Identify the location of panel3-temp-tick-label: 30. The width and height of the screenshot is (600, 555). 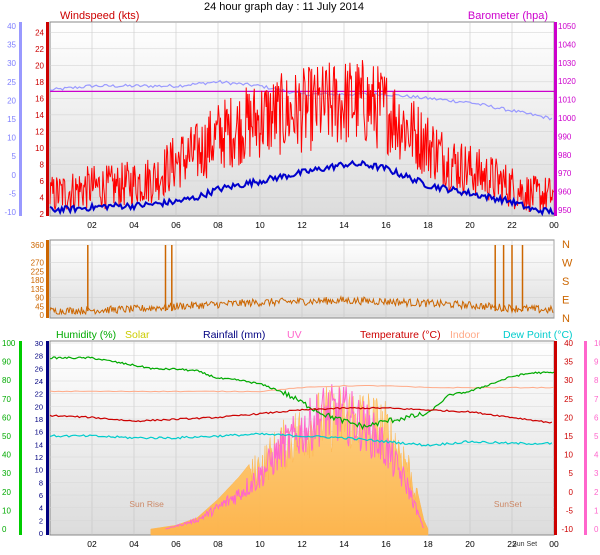
(568, 380).